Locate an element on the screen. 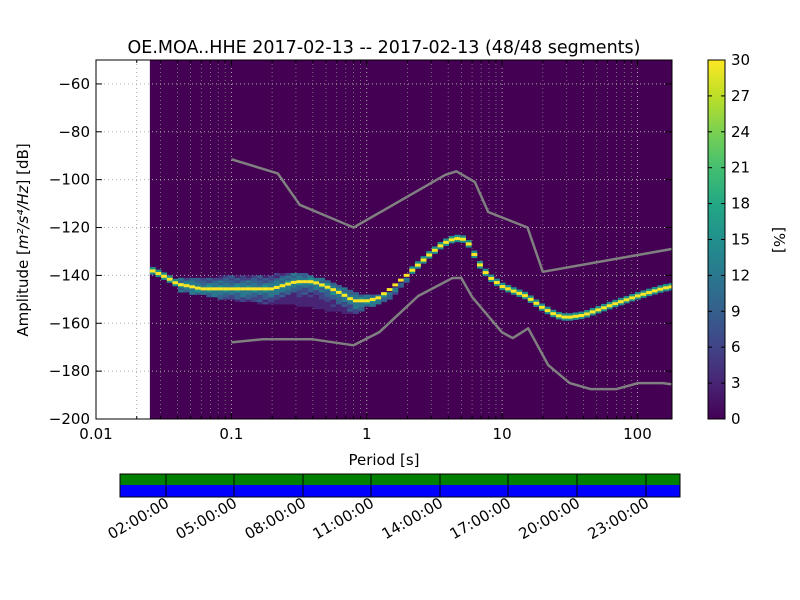  y-tick-label: −60 is located at coordinates (74, 84).